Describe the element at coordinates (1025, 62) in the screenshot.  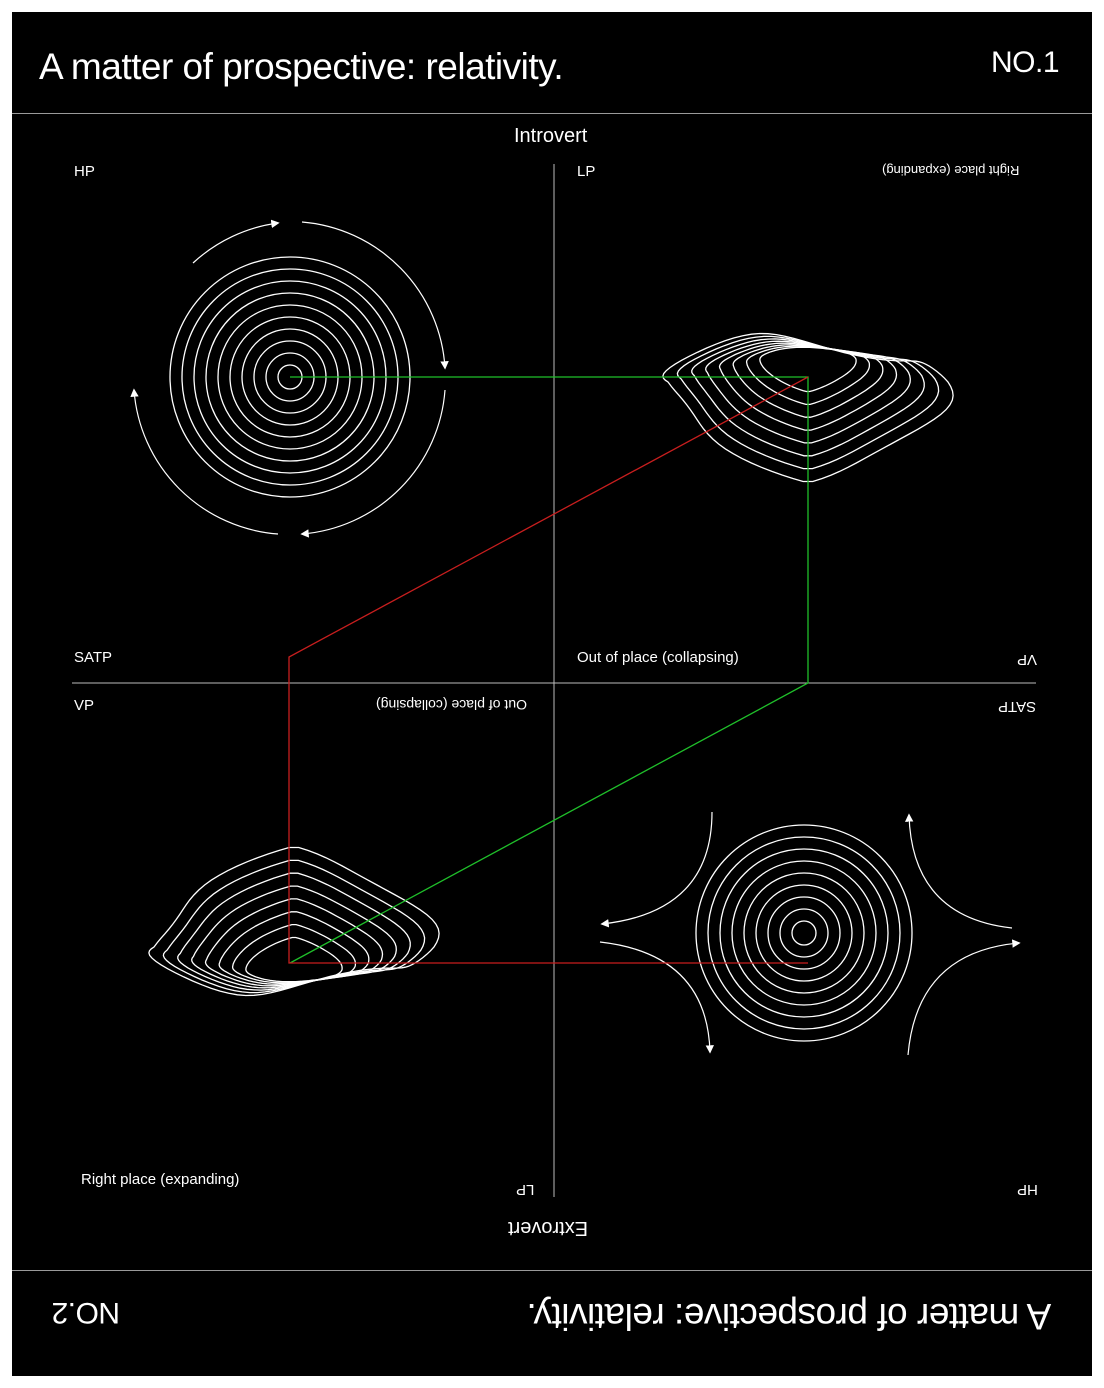
I see `header-number: NO.1` at that location.